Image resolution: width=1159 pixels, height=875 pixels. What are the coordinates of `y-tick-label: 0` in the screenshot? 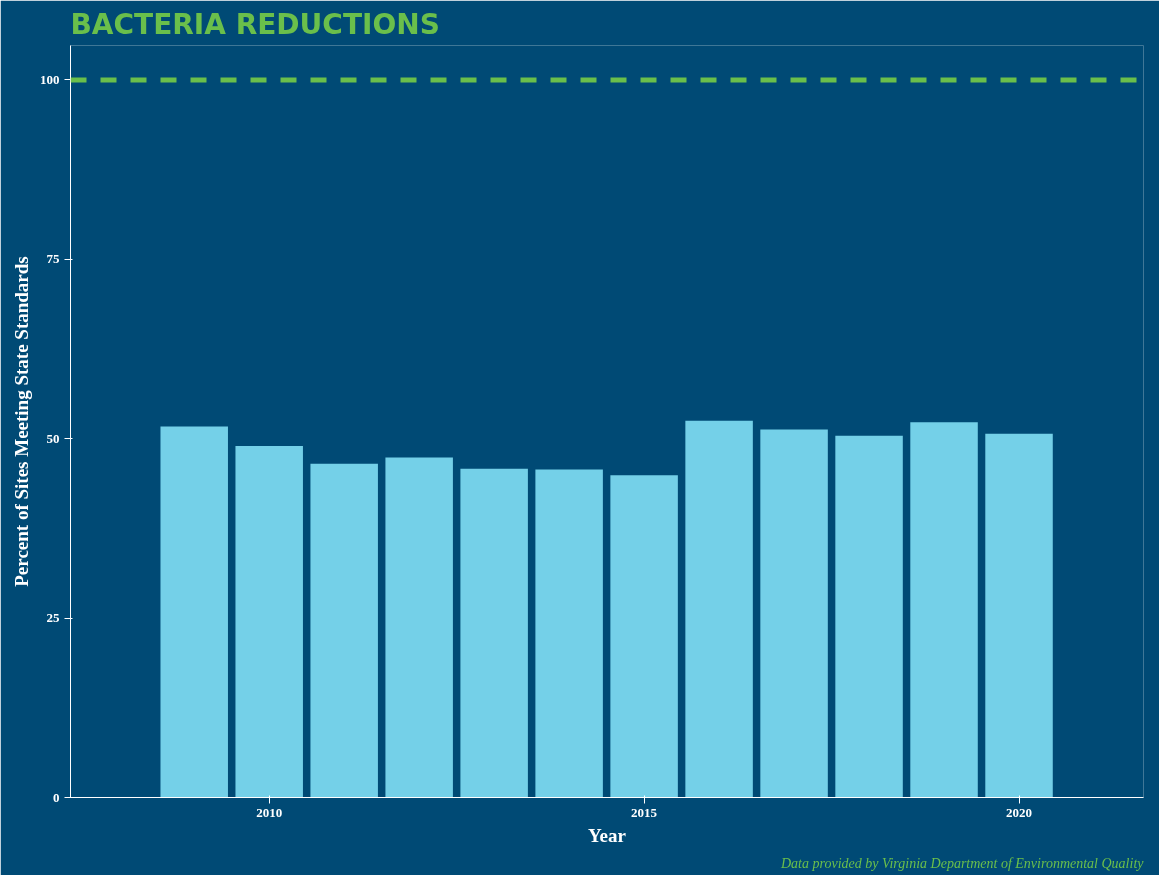 It's located at (56, 797).